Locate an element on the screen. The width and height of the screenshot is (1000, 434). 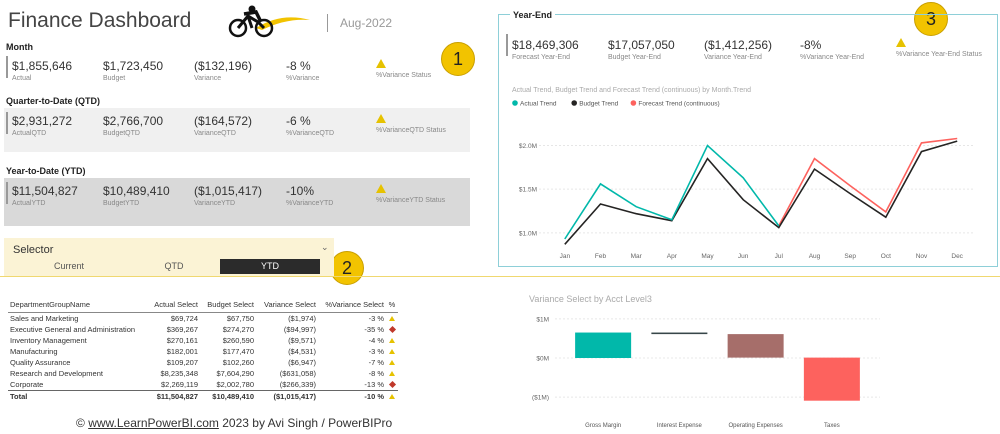
y-tick-label: $0M is located at coordinates (542, 359).